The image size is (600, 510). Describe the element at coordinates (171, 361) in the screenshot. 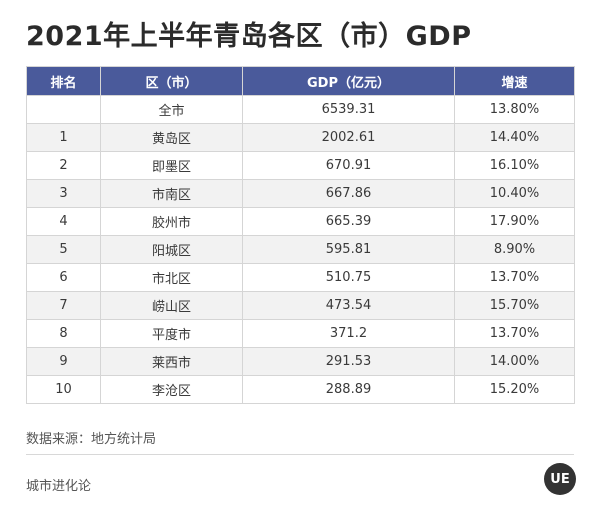

I see `district-cell: 莱西市` at that location.